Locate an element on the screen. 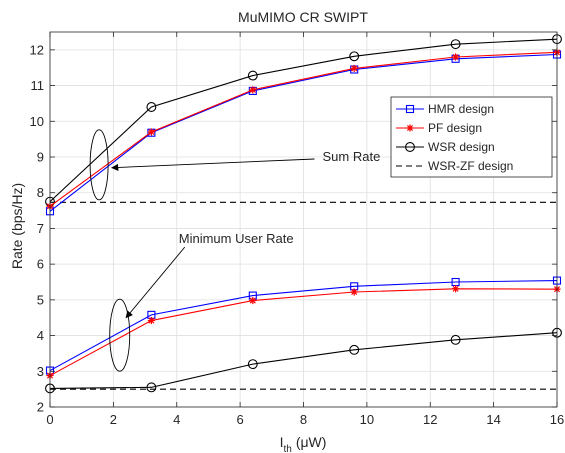 The width and height of the screenshot is (565, 453). legend-item-wsr-zf-design: WSR-ZF design is located at coordinates (454, 166).